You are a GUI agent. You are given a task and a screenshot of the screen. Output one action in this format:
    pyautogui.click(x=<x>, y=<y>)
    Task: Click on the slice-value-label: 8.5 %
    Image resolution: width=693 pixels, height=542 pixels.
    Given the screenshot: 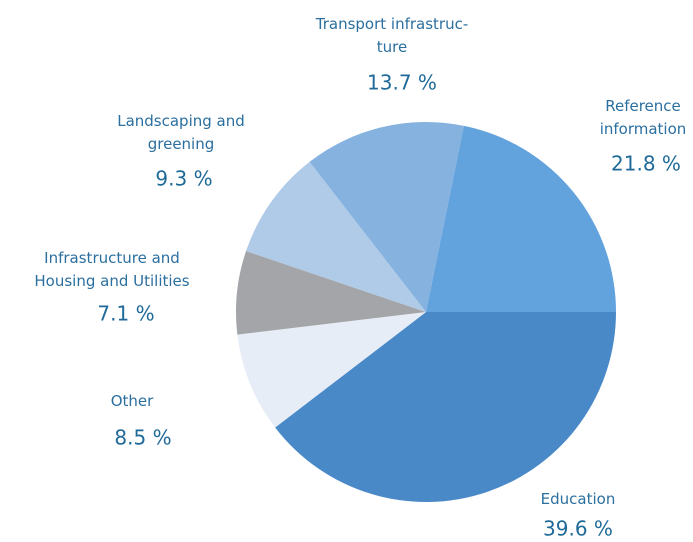 What is the action you would take?
    pyautogui.click(x=142, y=438)
    